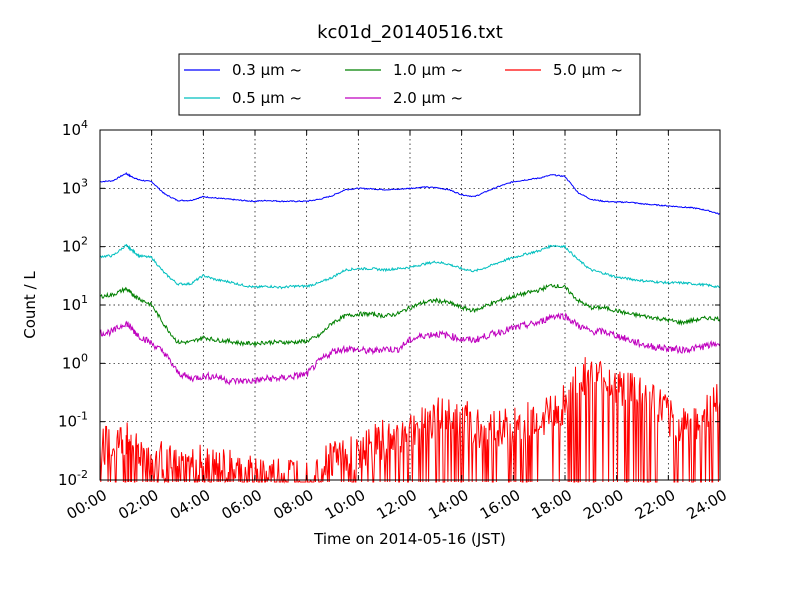 Image resolution: width=800 pixels, height=600 pixels. Describe the element at coordinates (30, 305) in the screenshot. I see `y-axis-label: Count / L` at that location.